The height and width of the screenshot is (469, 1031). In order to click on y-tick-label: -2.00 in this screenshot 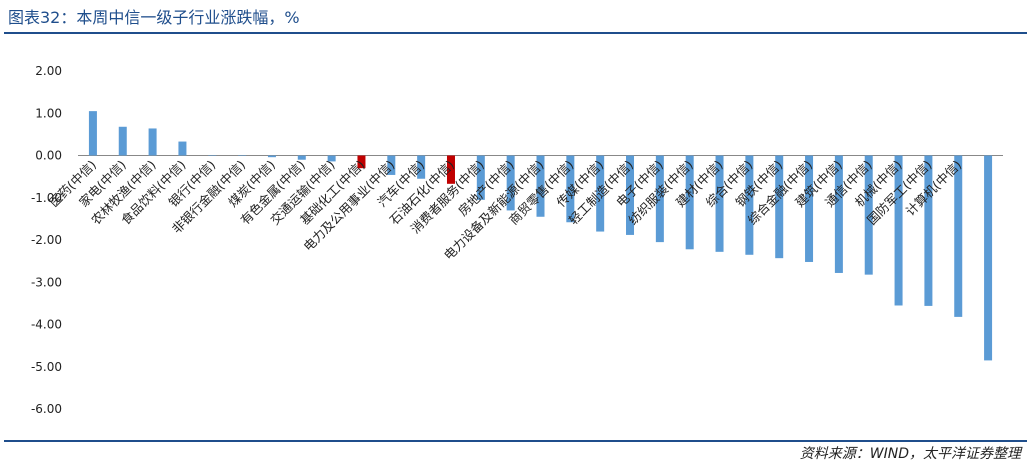, I will do `click(46, 240)`.